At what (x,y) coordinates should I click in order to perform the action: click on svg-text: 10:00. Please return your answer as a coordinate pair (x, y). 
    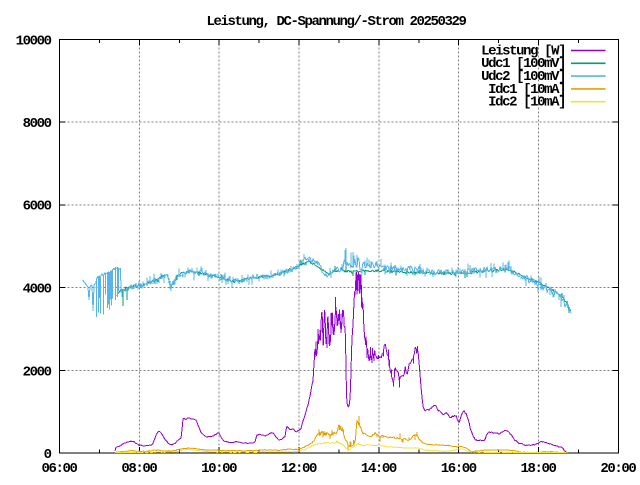
    Looking at the image, I should click on (219, 469).